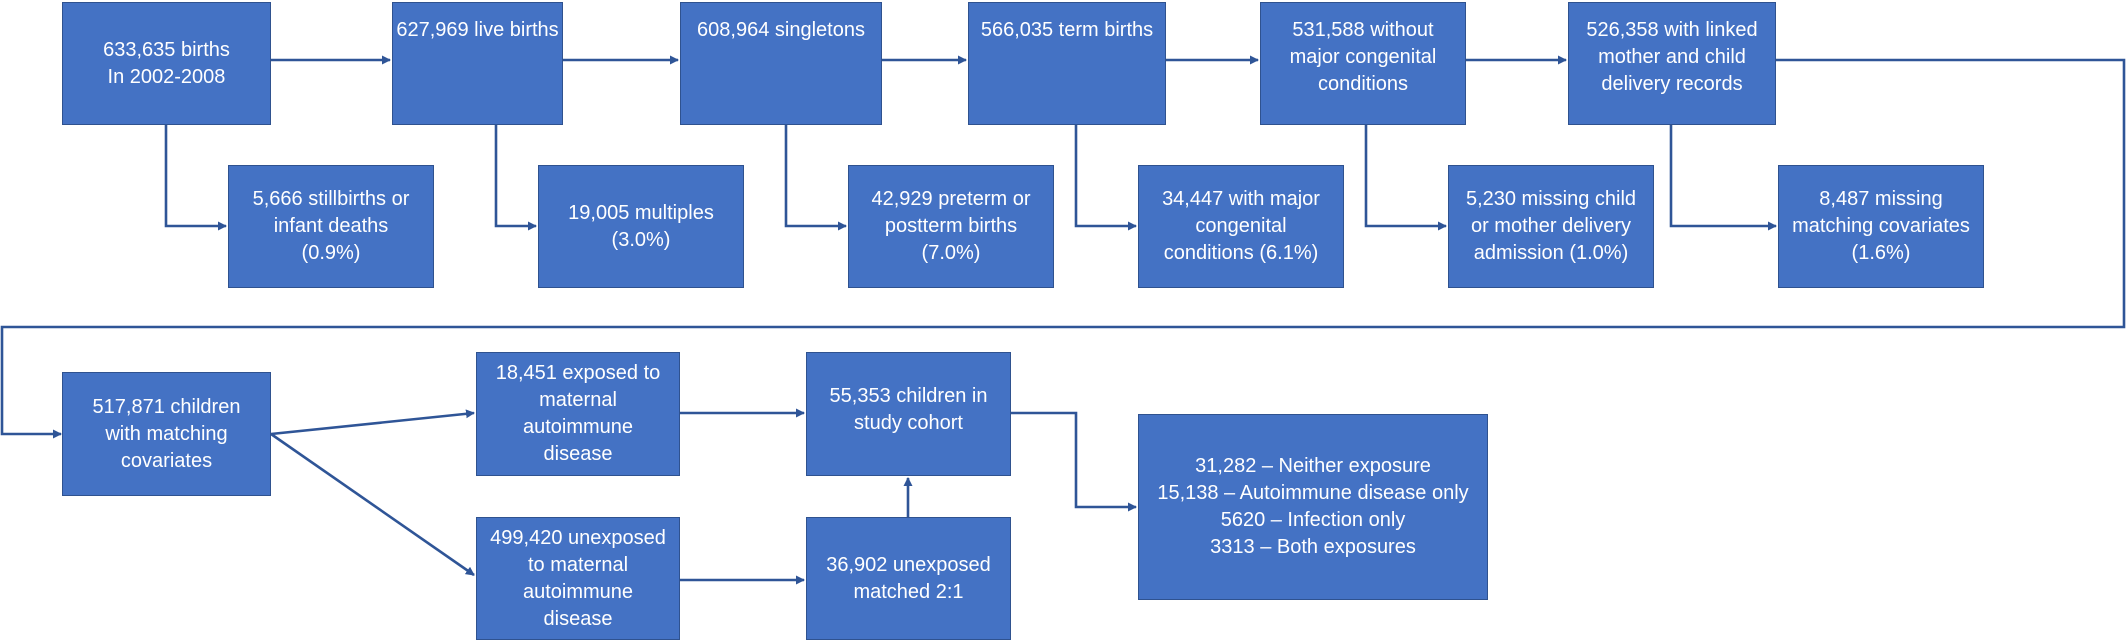 The image size is (2128, 641). Describe the element at coordinates (1241, 199) in the screenshot. I see `box-excl-congenital-line-1: 34,447 with major` at that location.